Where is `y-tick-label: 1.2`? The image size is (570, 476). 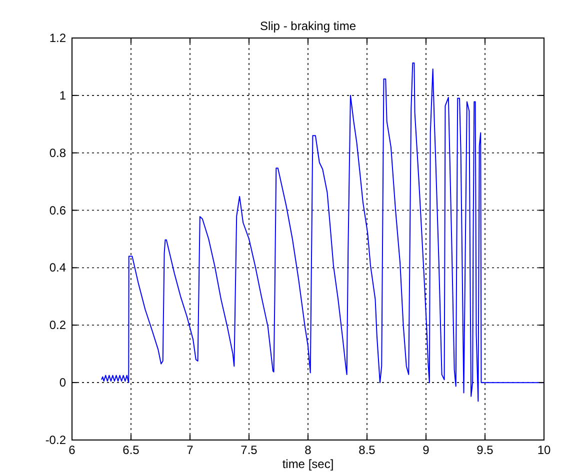 y-tick-label: 1.2 is located at coordinates (57, 38).